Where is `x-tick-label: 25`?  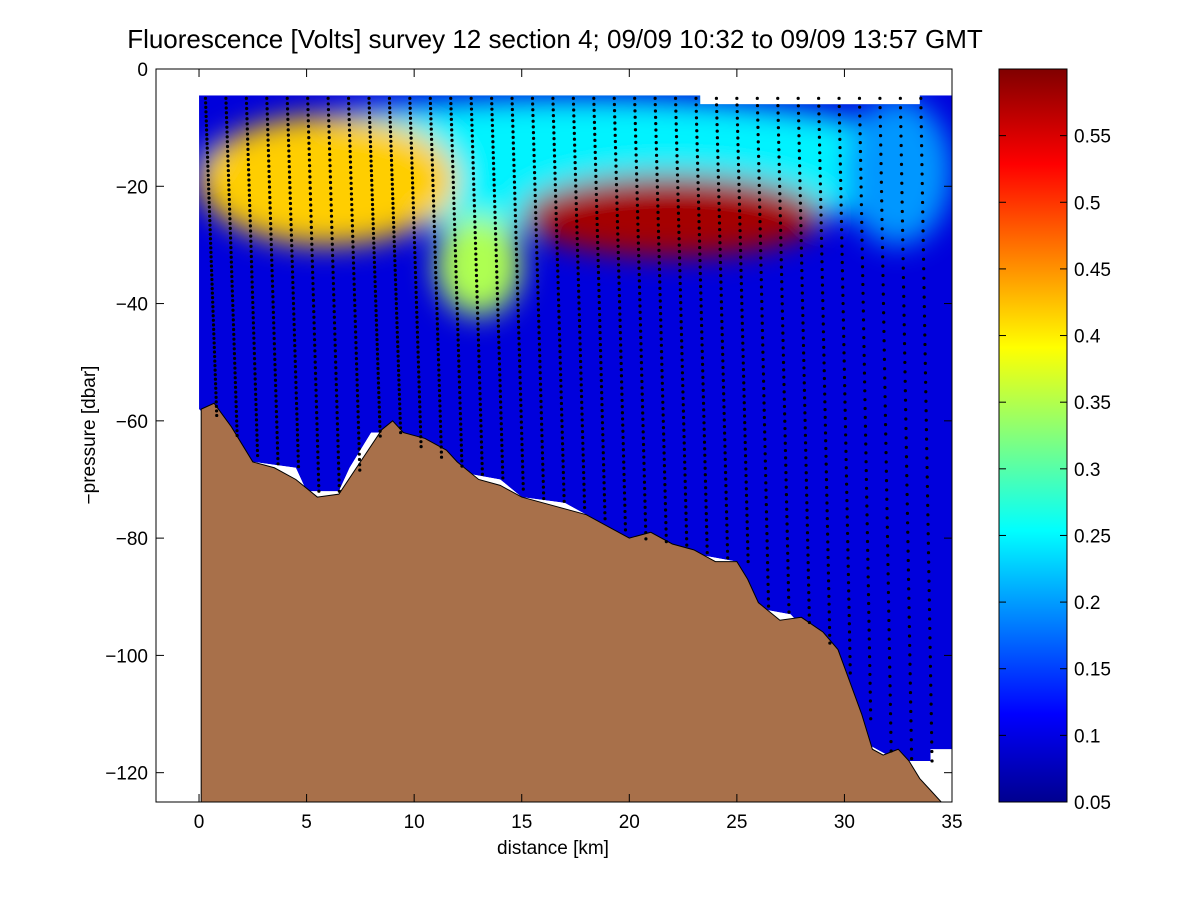 x-tick-label: 25 is located at coordinates (736, 822).